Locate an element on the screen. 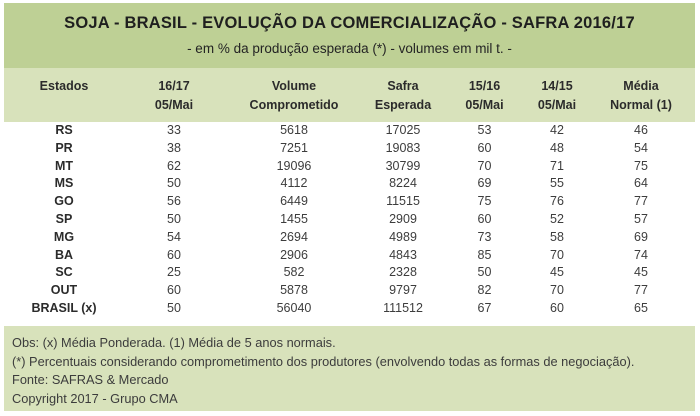 The width and height of the screenshot is (700, 416). cell: 1455 is located at coordinates (294, 218).